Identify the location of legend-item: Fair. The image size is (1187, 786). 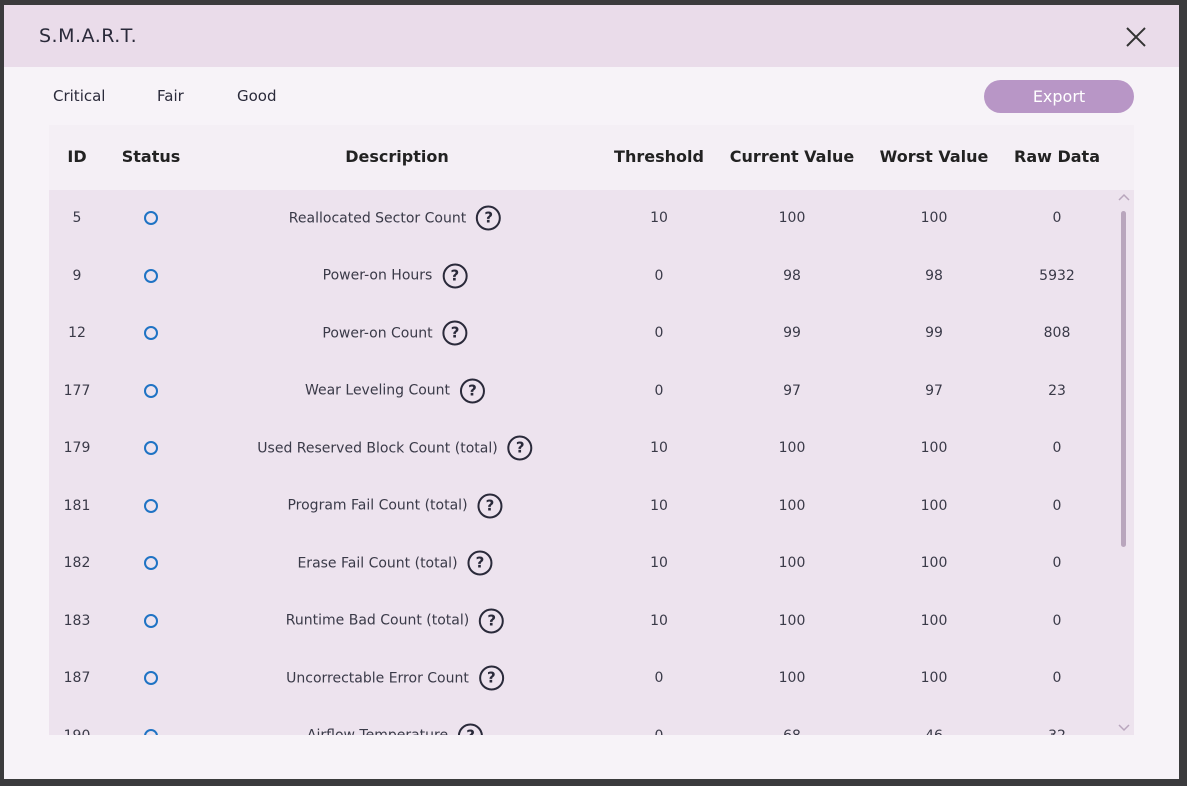
(170, 96).